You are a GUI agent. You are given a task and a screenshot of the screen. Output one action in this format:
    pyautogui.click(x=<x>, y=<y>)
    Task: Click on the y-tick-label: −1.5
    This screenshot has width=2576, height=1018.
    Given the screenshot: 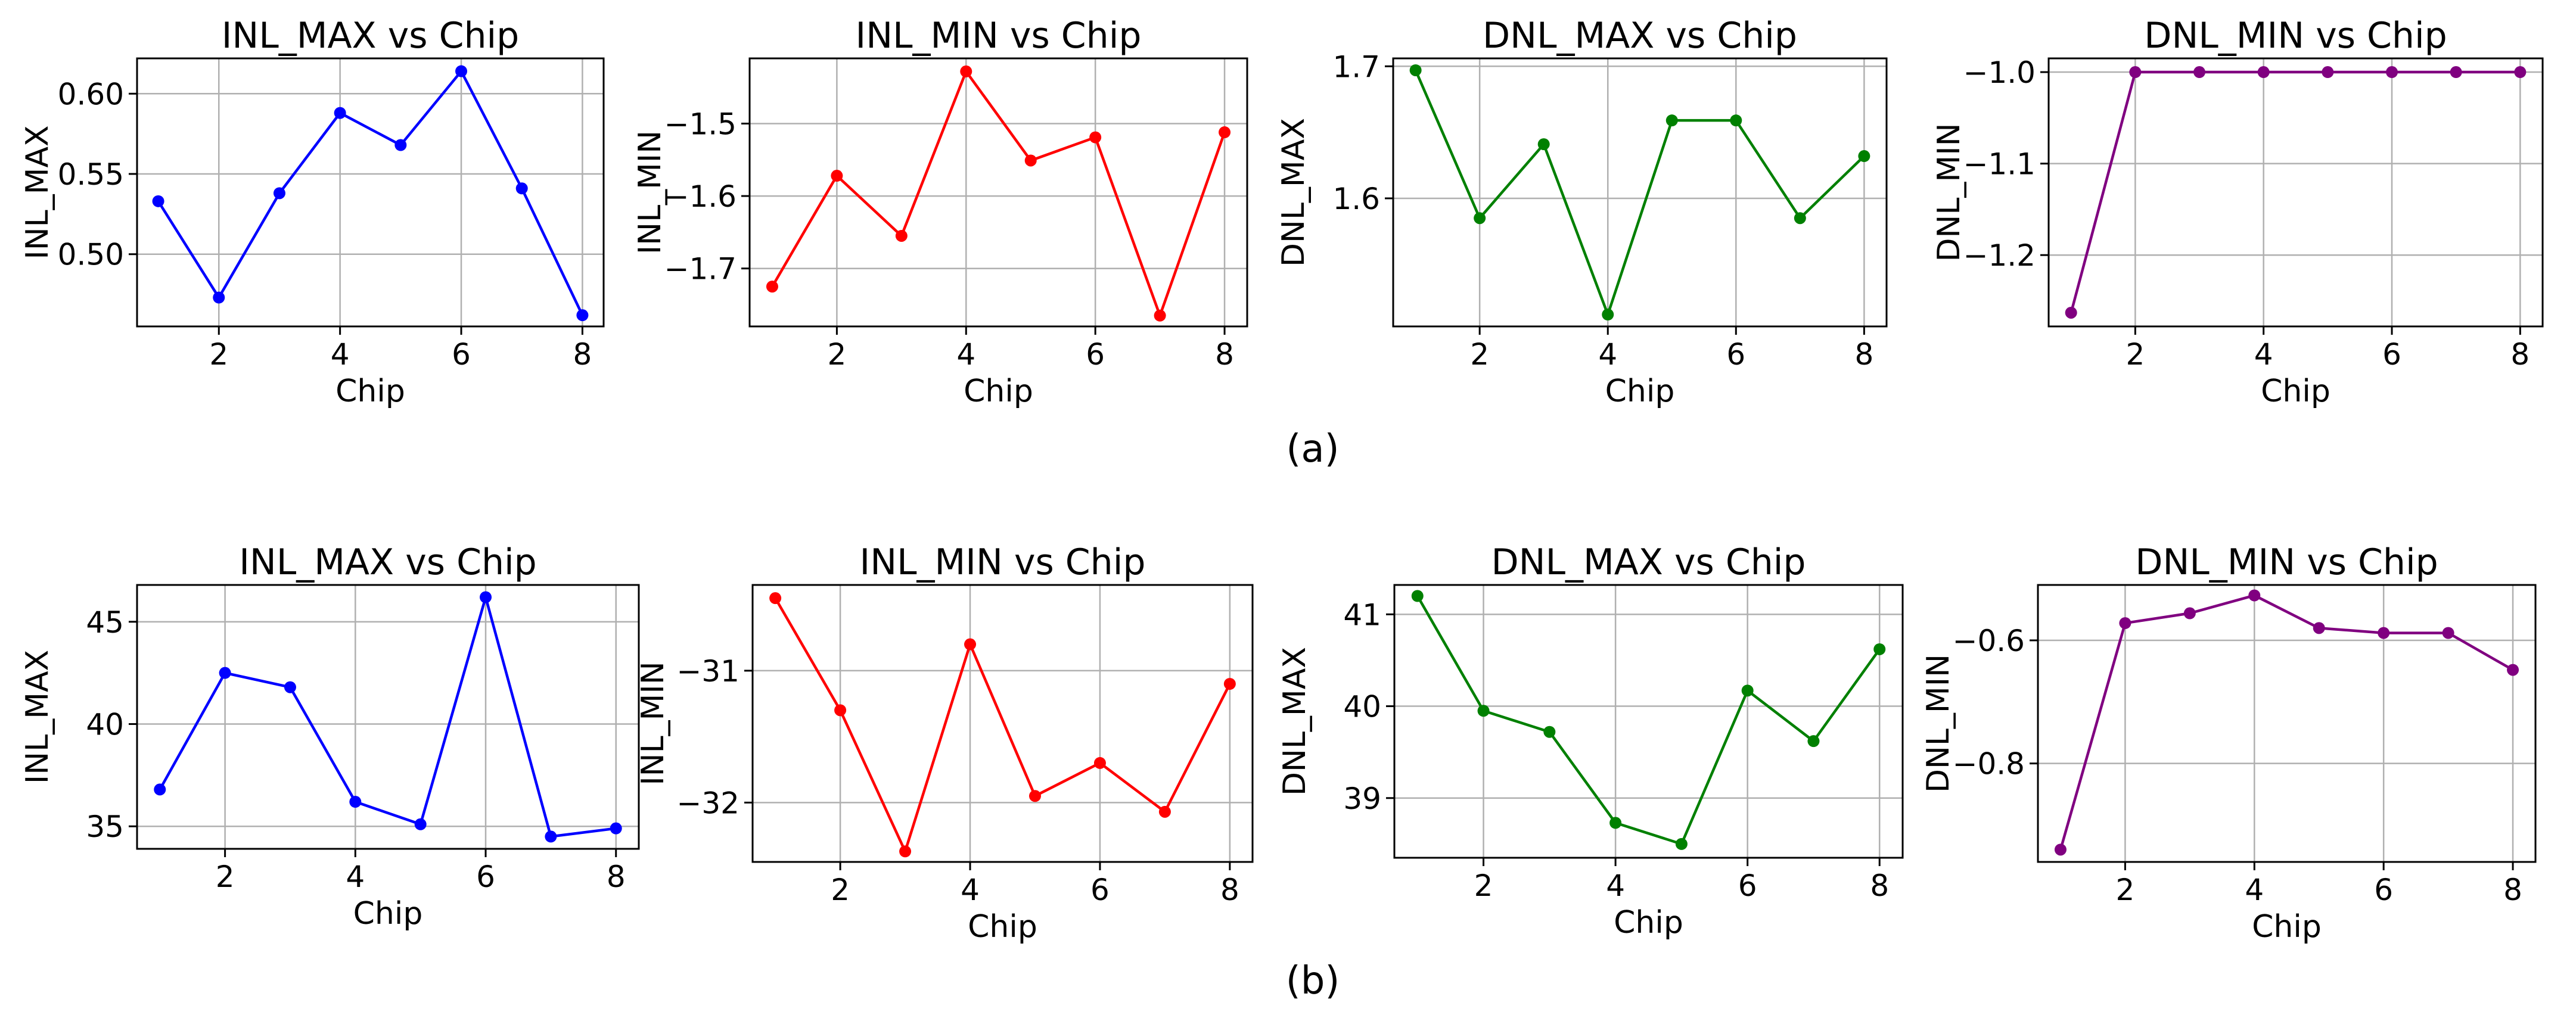 What is the action you would take?
    pyautogui.click(x=700, y=124)
    